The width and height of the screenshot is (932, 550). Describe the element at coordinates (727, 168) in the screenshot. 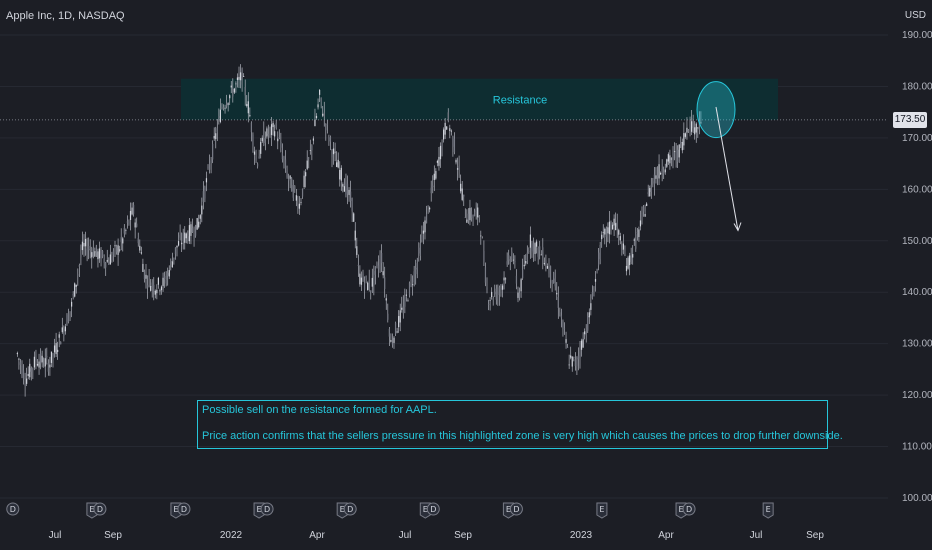

I see `projection-arrow` at that location.